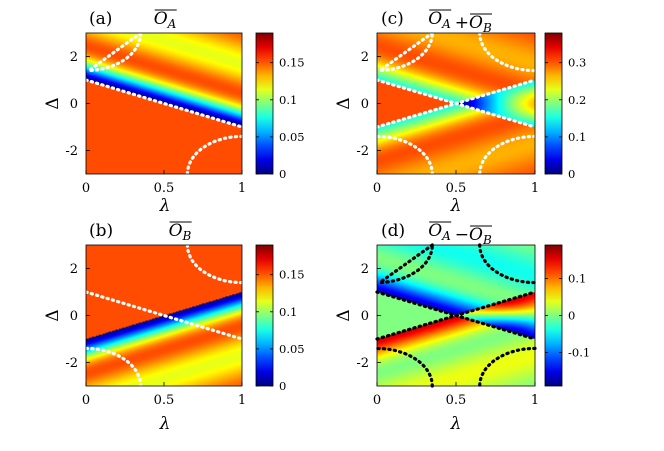 The width and height of the screenshot is (664, 451). I want to click on panel-title: OA, so click(165, 20).